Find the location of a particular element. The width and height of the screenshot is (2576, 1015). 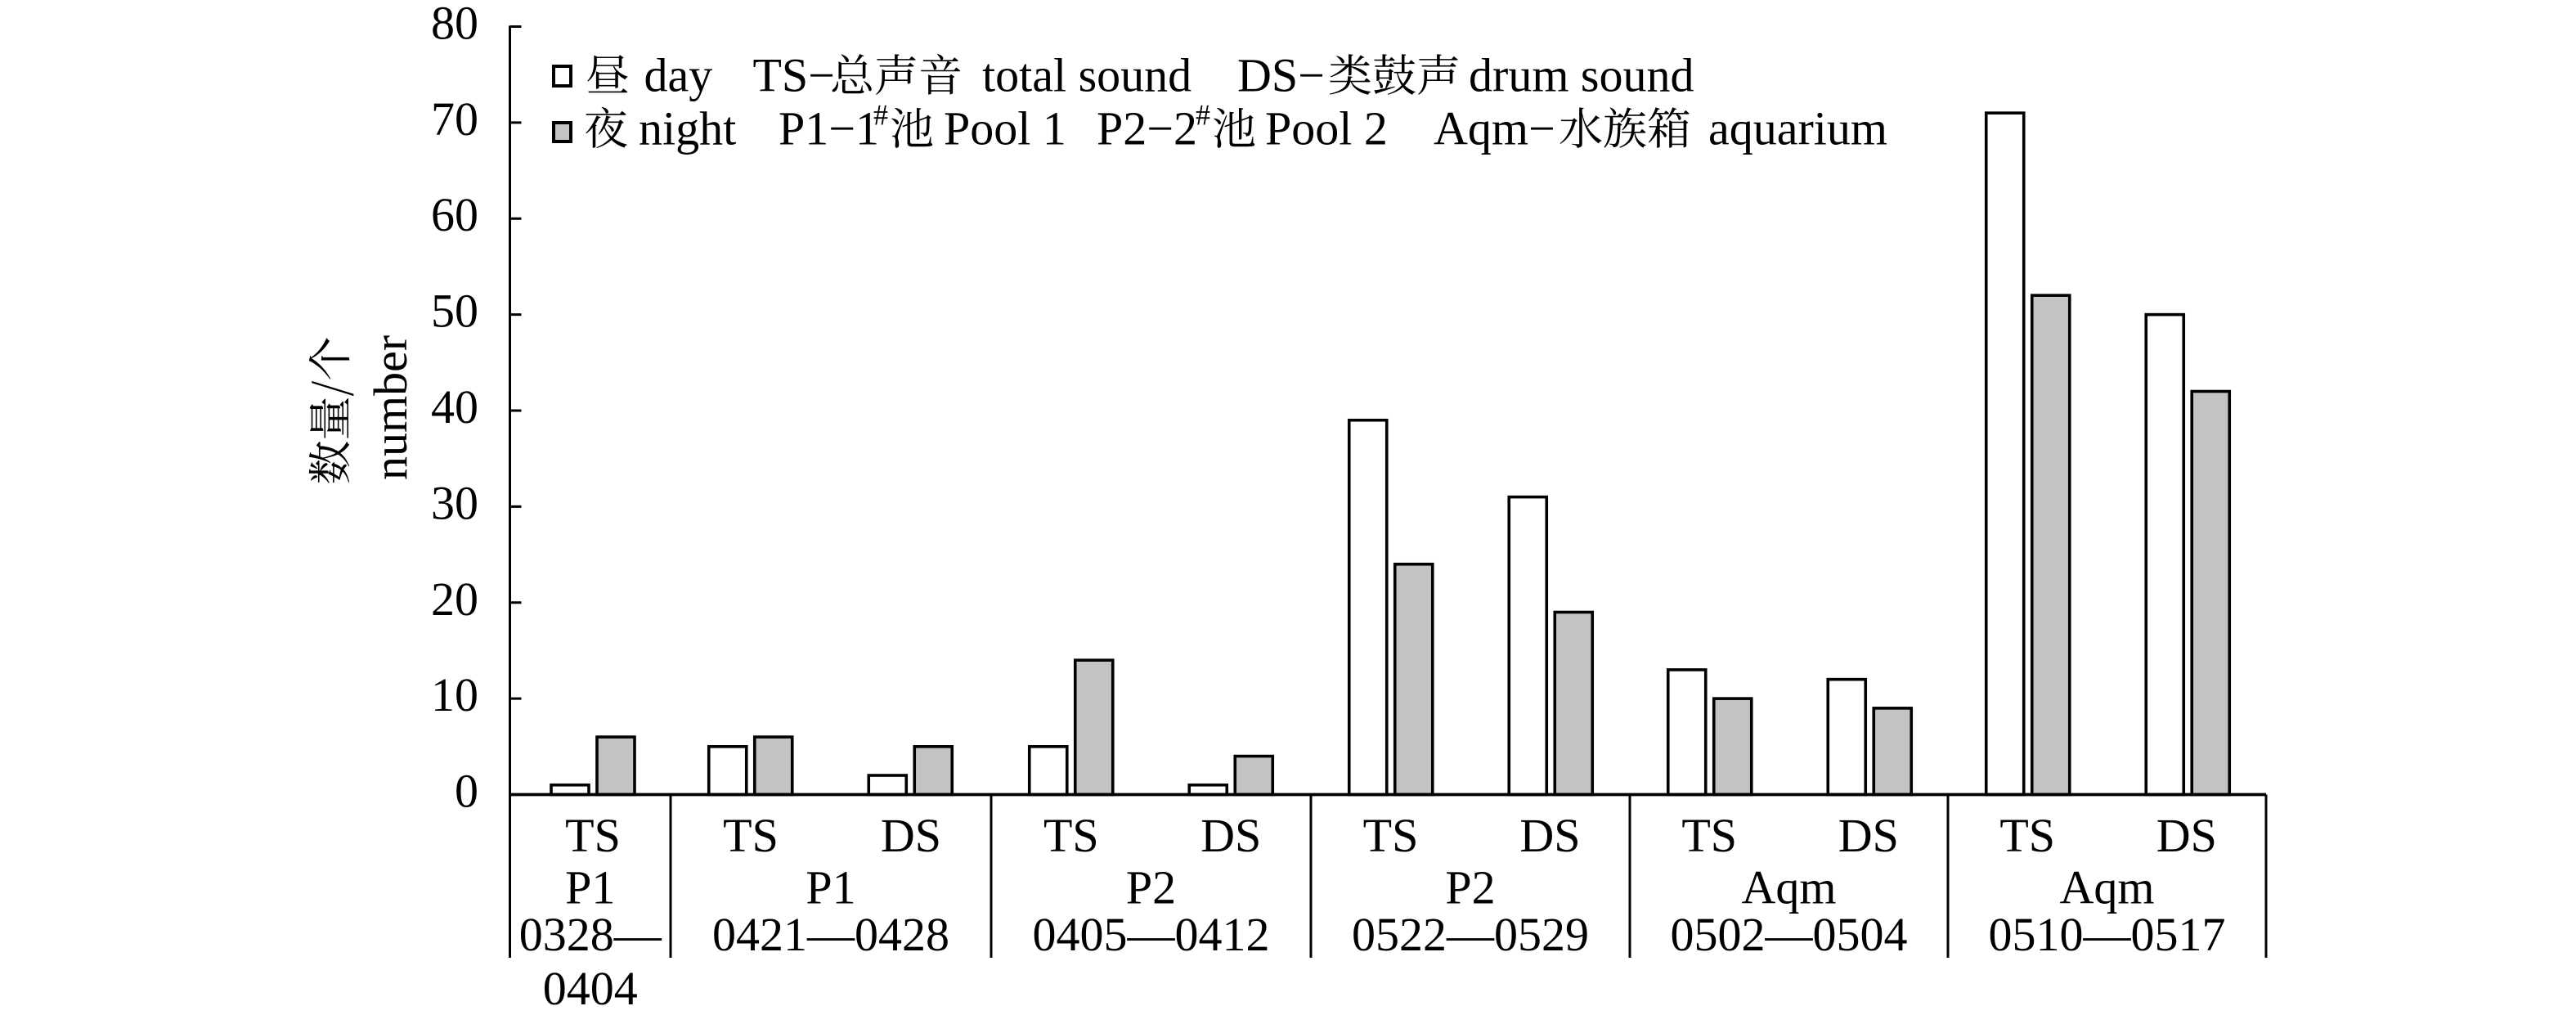

svg-text: 0522—0529 is located at coordinates (1470, 935).